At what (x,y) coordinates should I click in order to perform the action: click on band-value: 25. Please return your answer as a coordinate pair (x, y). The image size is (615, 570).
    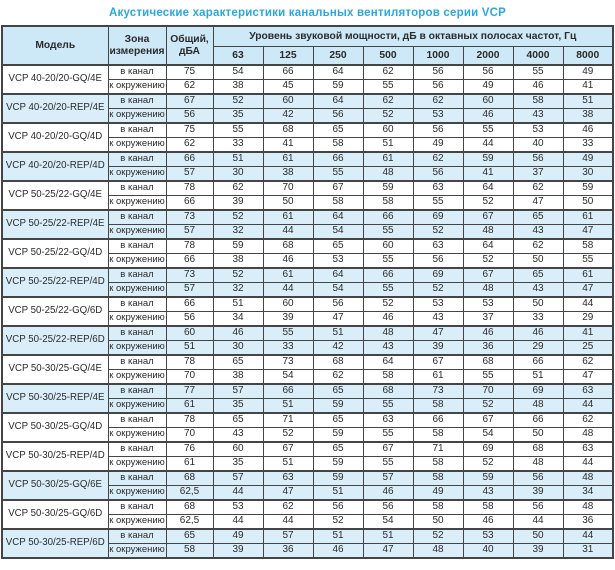
    Looking at the image, I should click on (588, 348).